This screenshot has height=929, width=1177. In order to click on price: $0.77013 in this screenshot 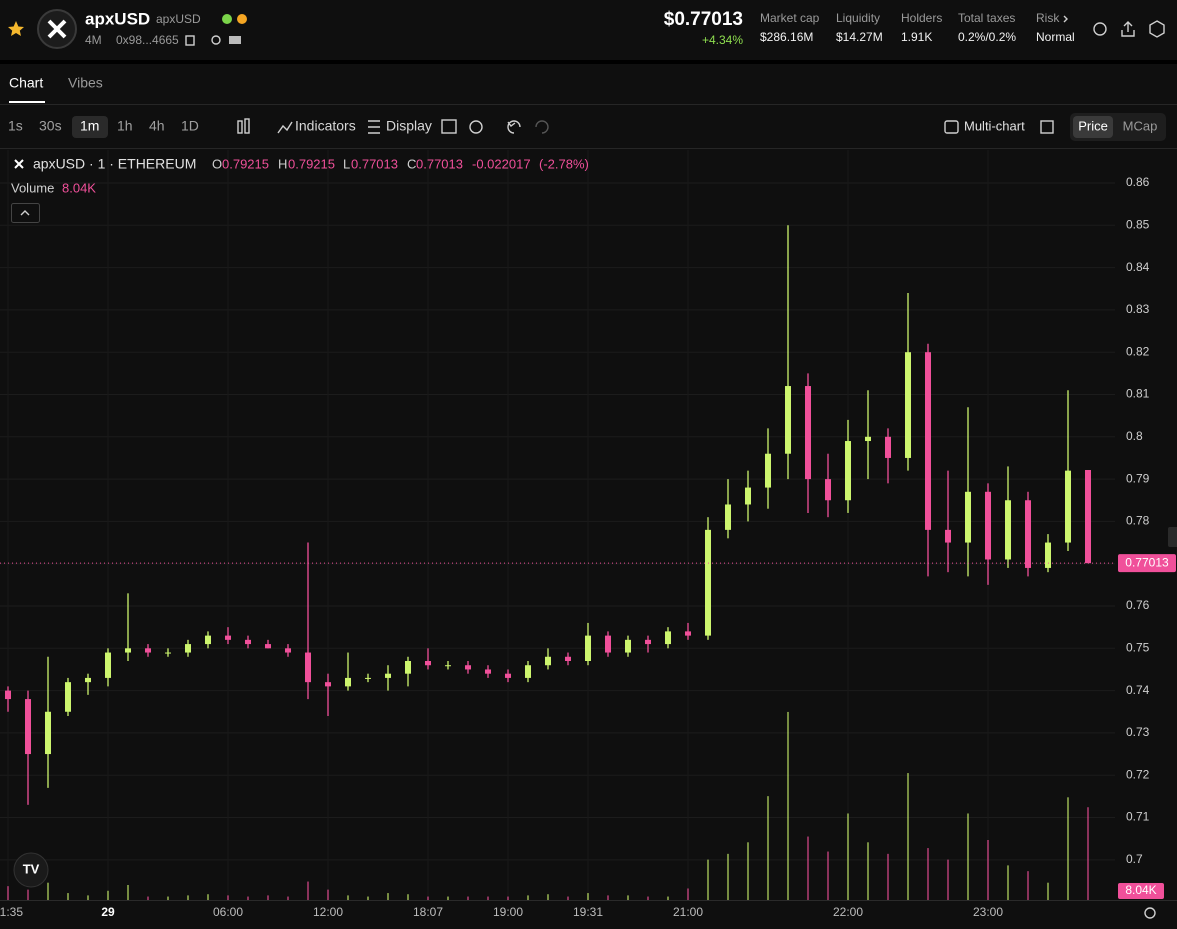, I will do `click(703, 19)`.